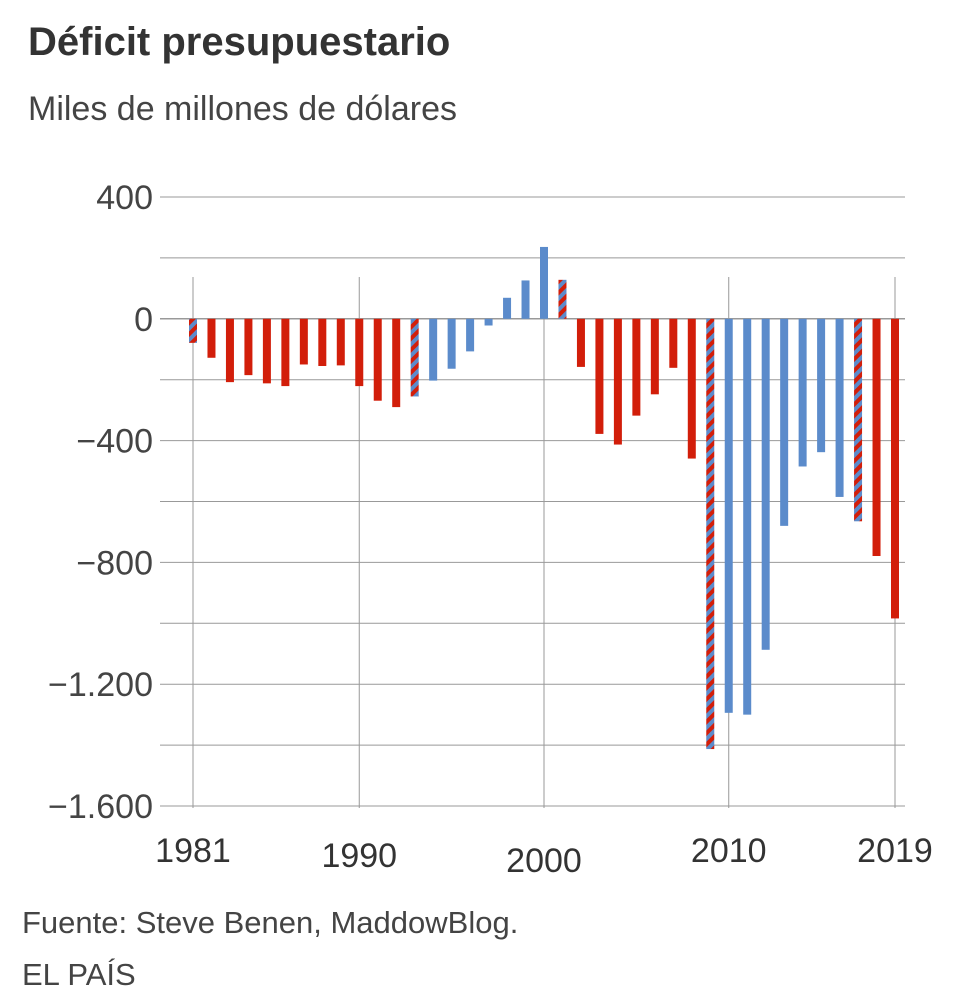 This screenshot has width=980, height=1006. I want to click on bar-1994, so click(433, 349).